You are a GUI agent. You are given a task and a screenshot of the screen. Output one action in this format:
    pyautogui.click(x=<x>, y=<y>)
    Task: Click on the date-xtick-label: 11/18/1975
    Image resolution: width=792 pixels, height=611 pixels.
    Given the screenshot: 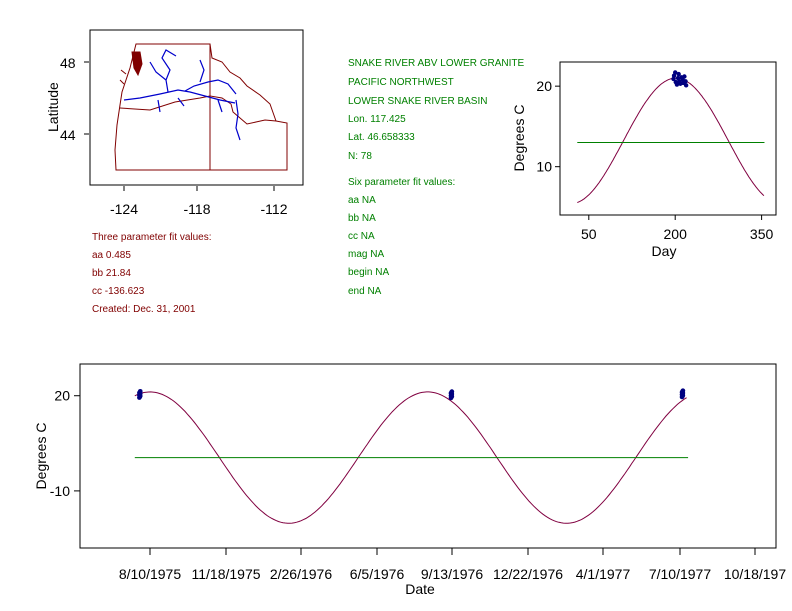 What is the action you would take?
    pyautogui.click(x=225, y=574)
    